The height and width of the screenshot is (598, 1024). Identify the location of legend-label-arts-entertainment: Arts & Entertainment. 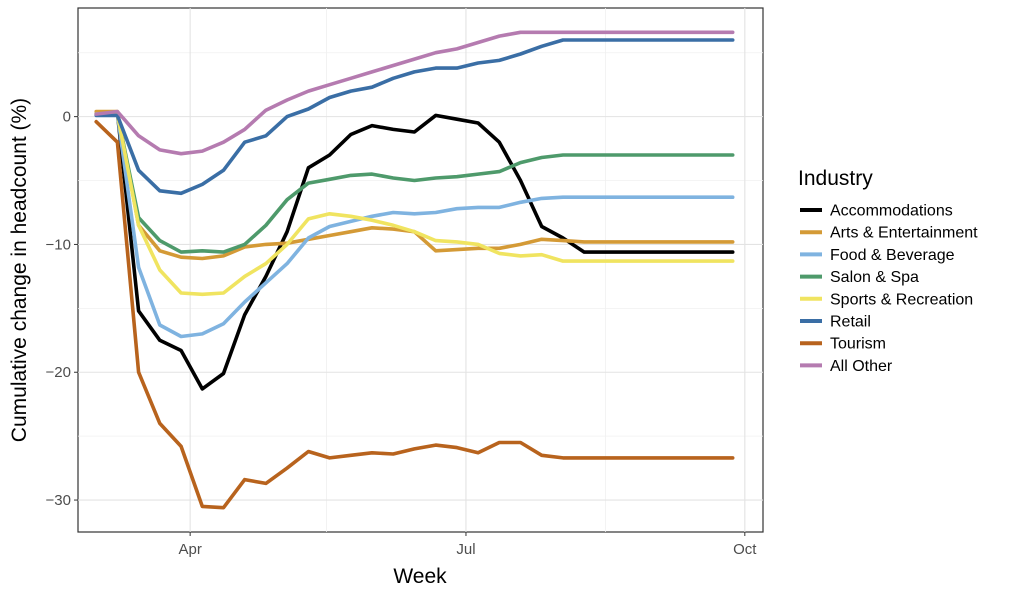
(904, 233).